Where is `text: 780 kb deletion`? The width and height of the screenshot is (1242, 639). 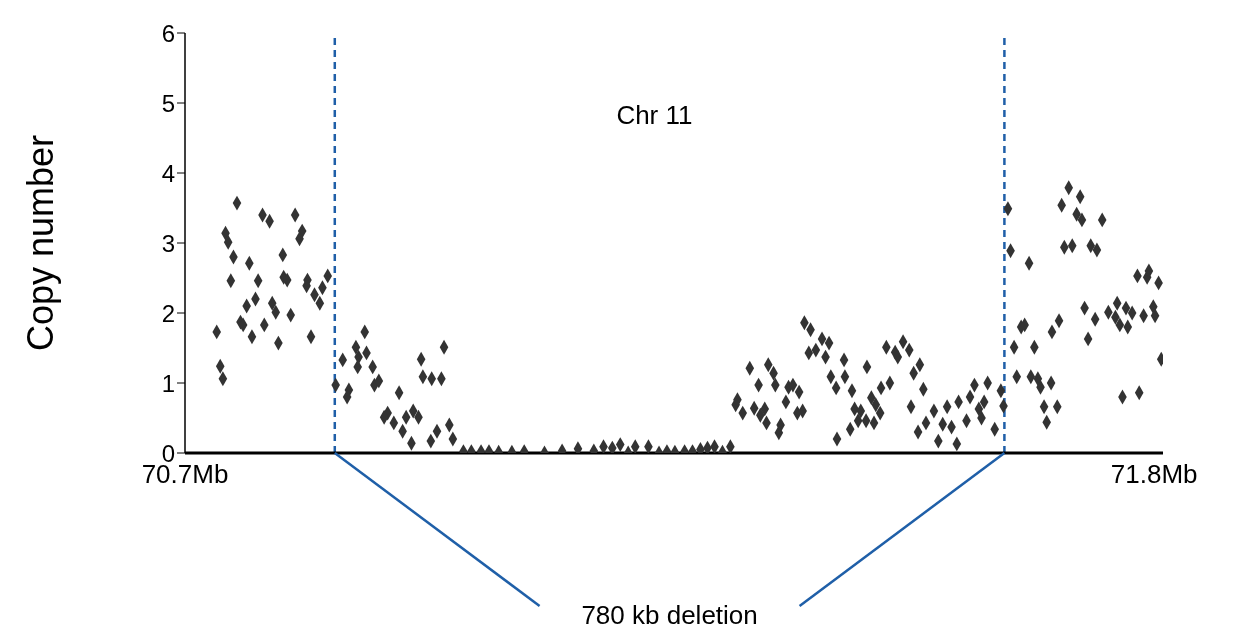
text: 780 kb deletion is located at coordinates (669, 615).